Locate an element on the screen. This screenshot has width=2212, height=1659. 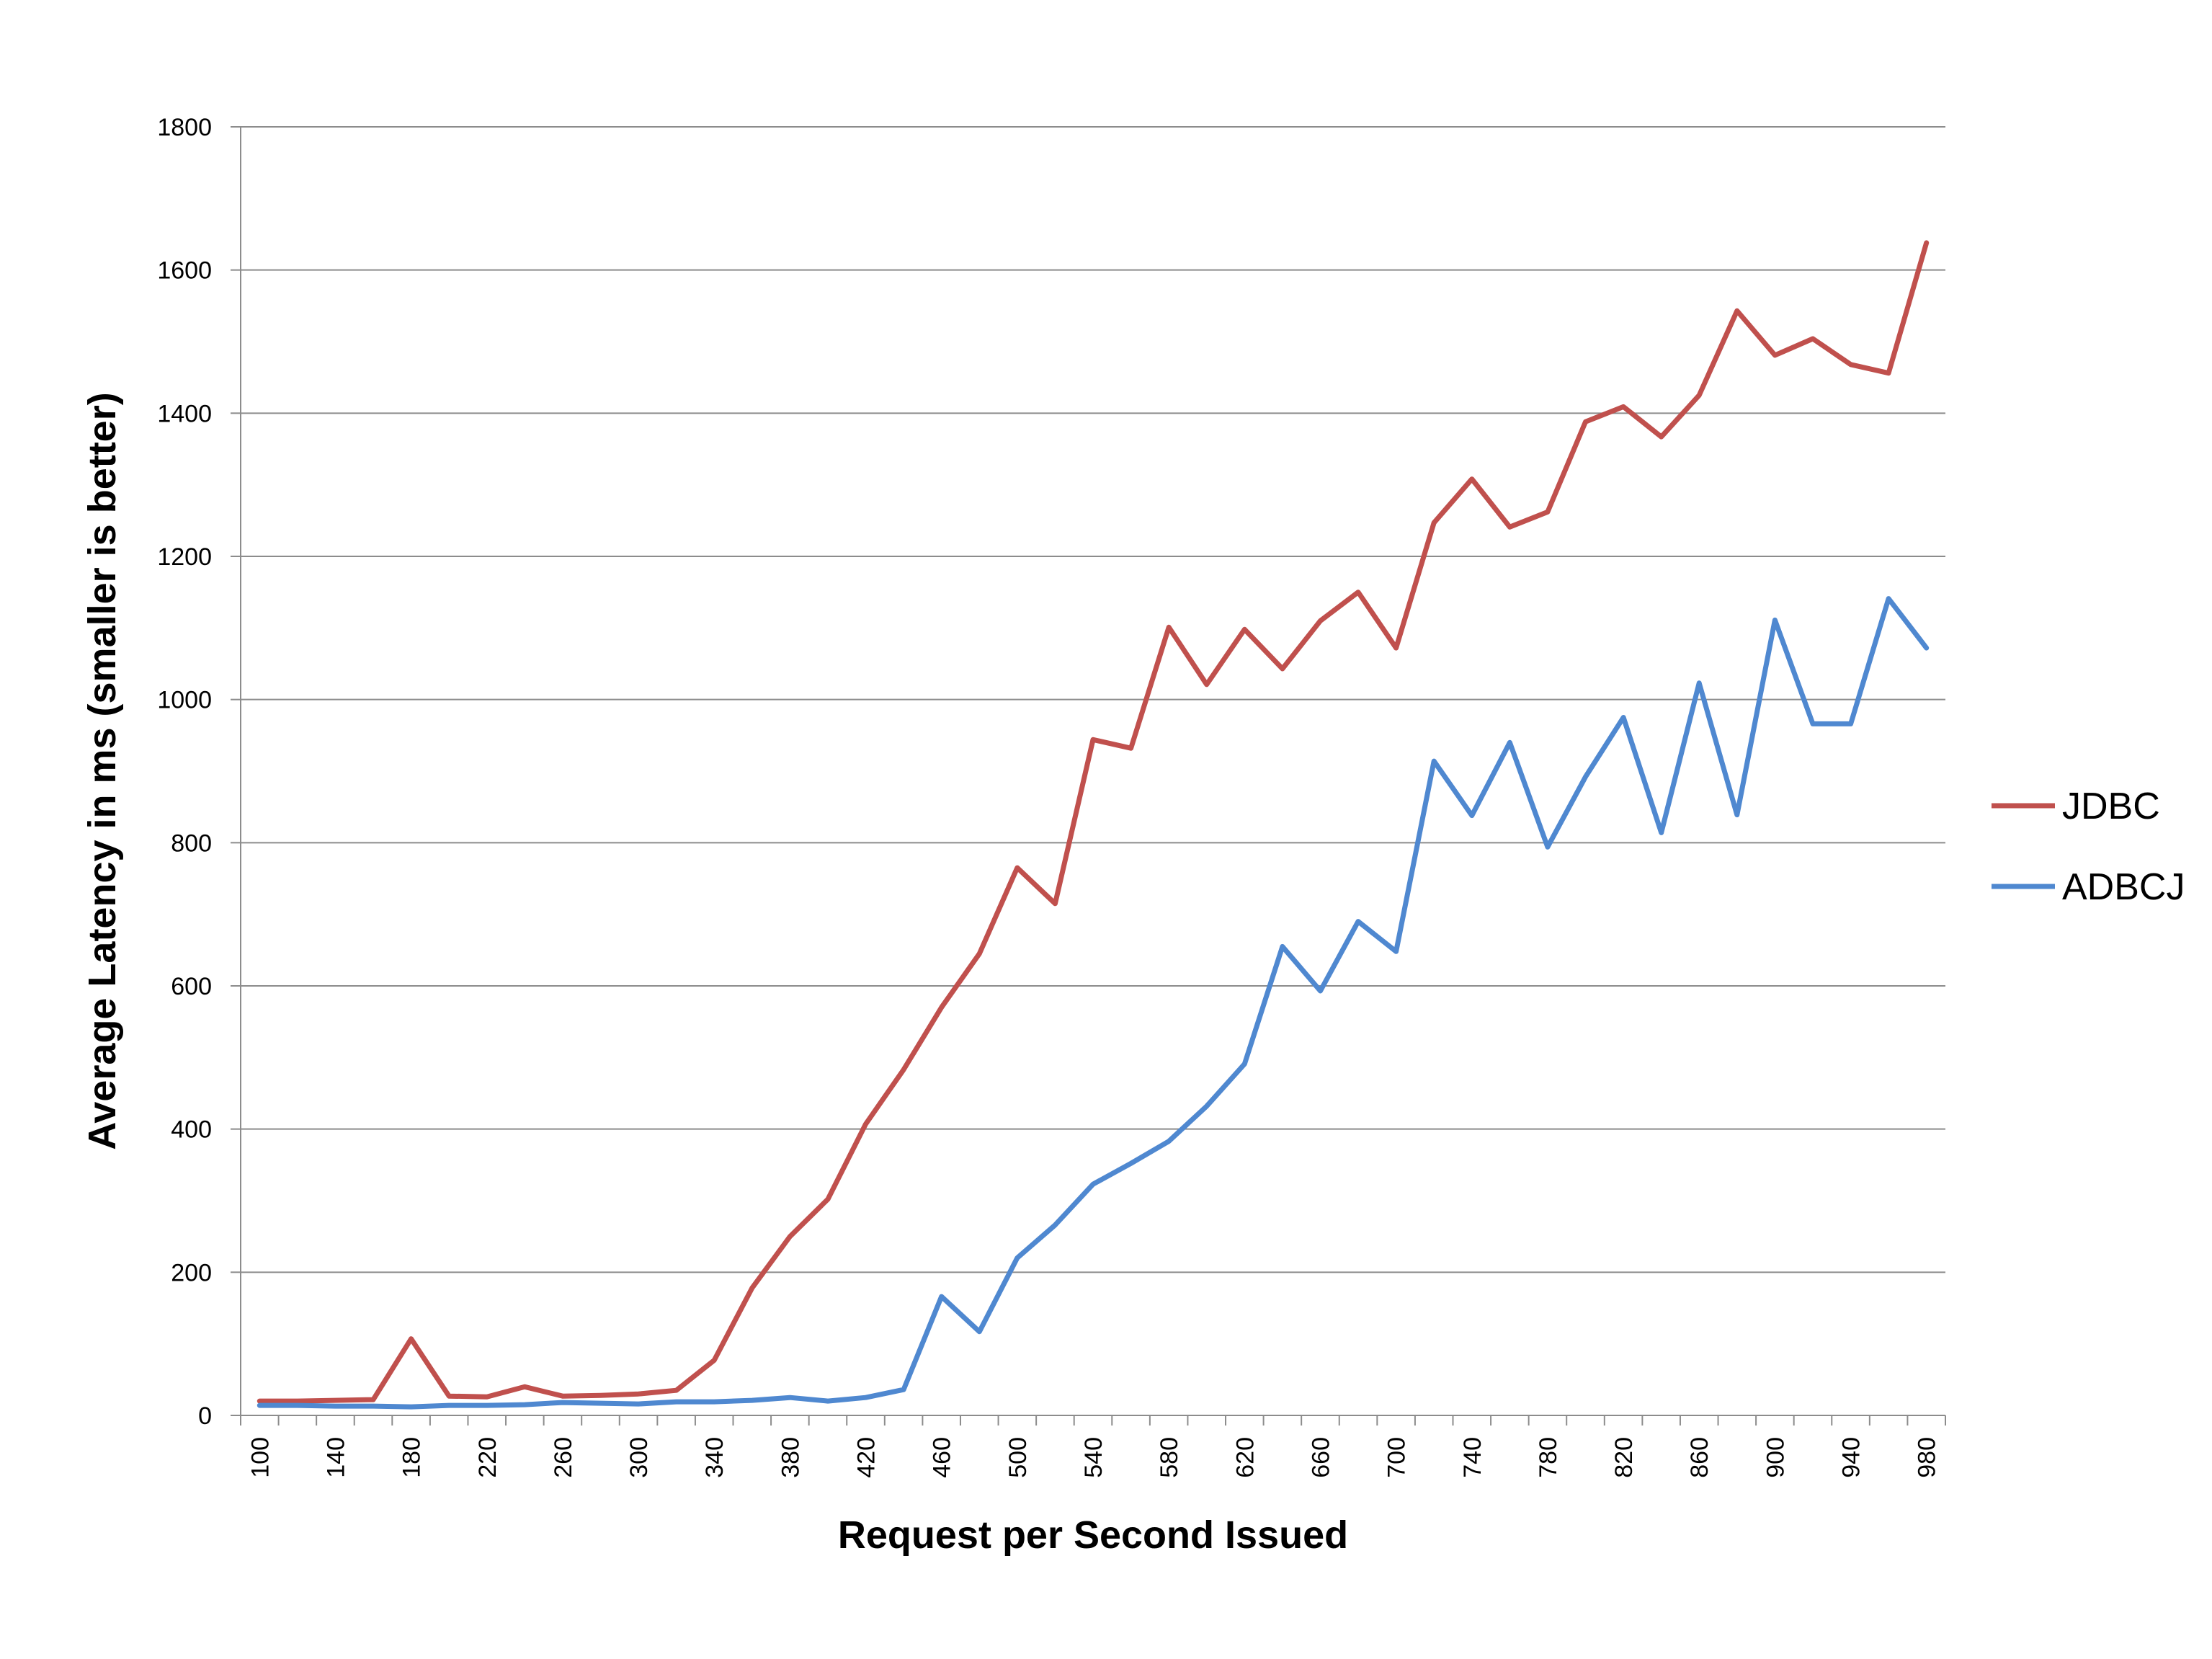
y-tick-label-1400: 1400 is located at coordinates (184, 414).